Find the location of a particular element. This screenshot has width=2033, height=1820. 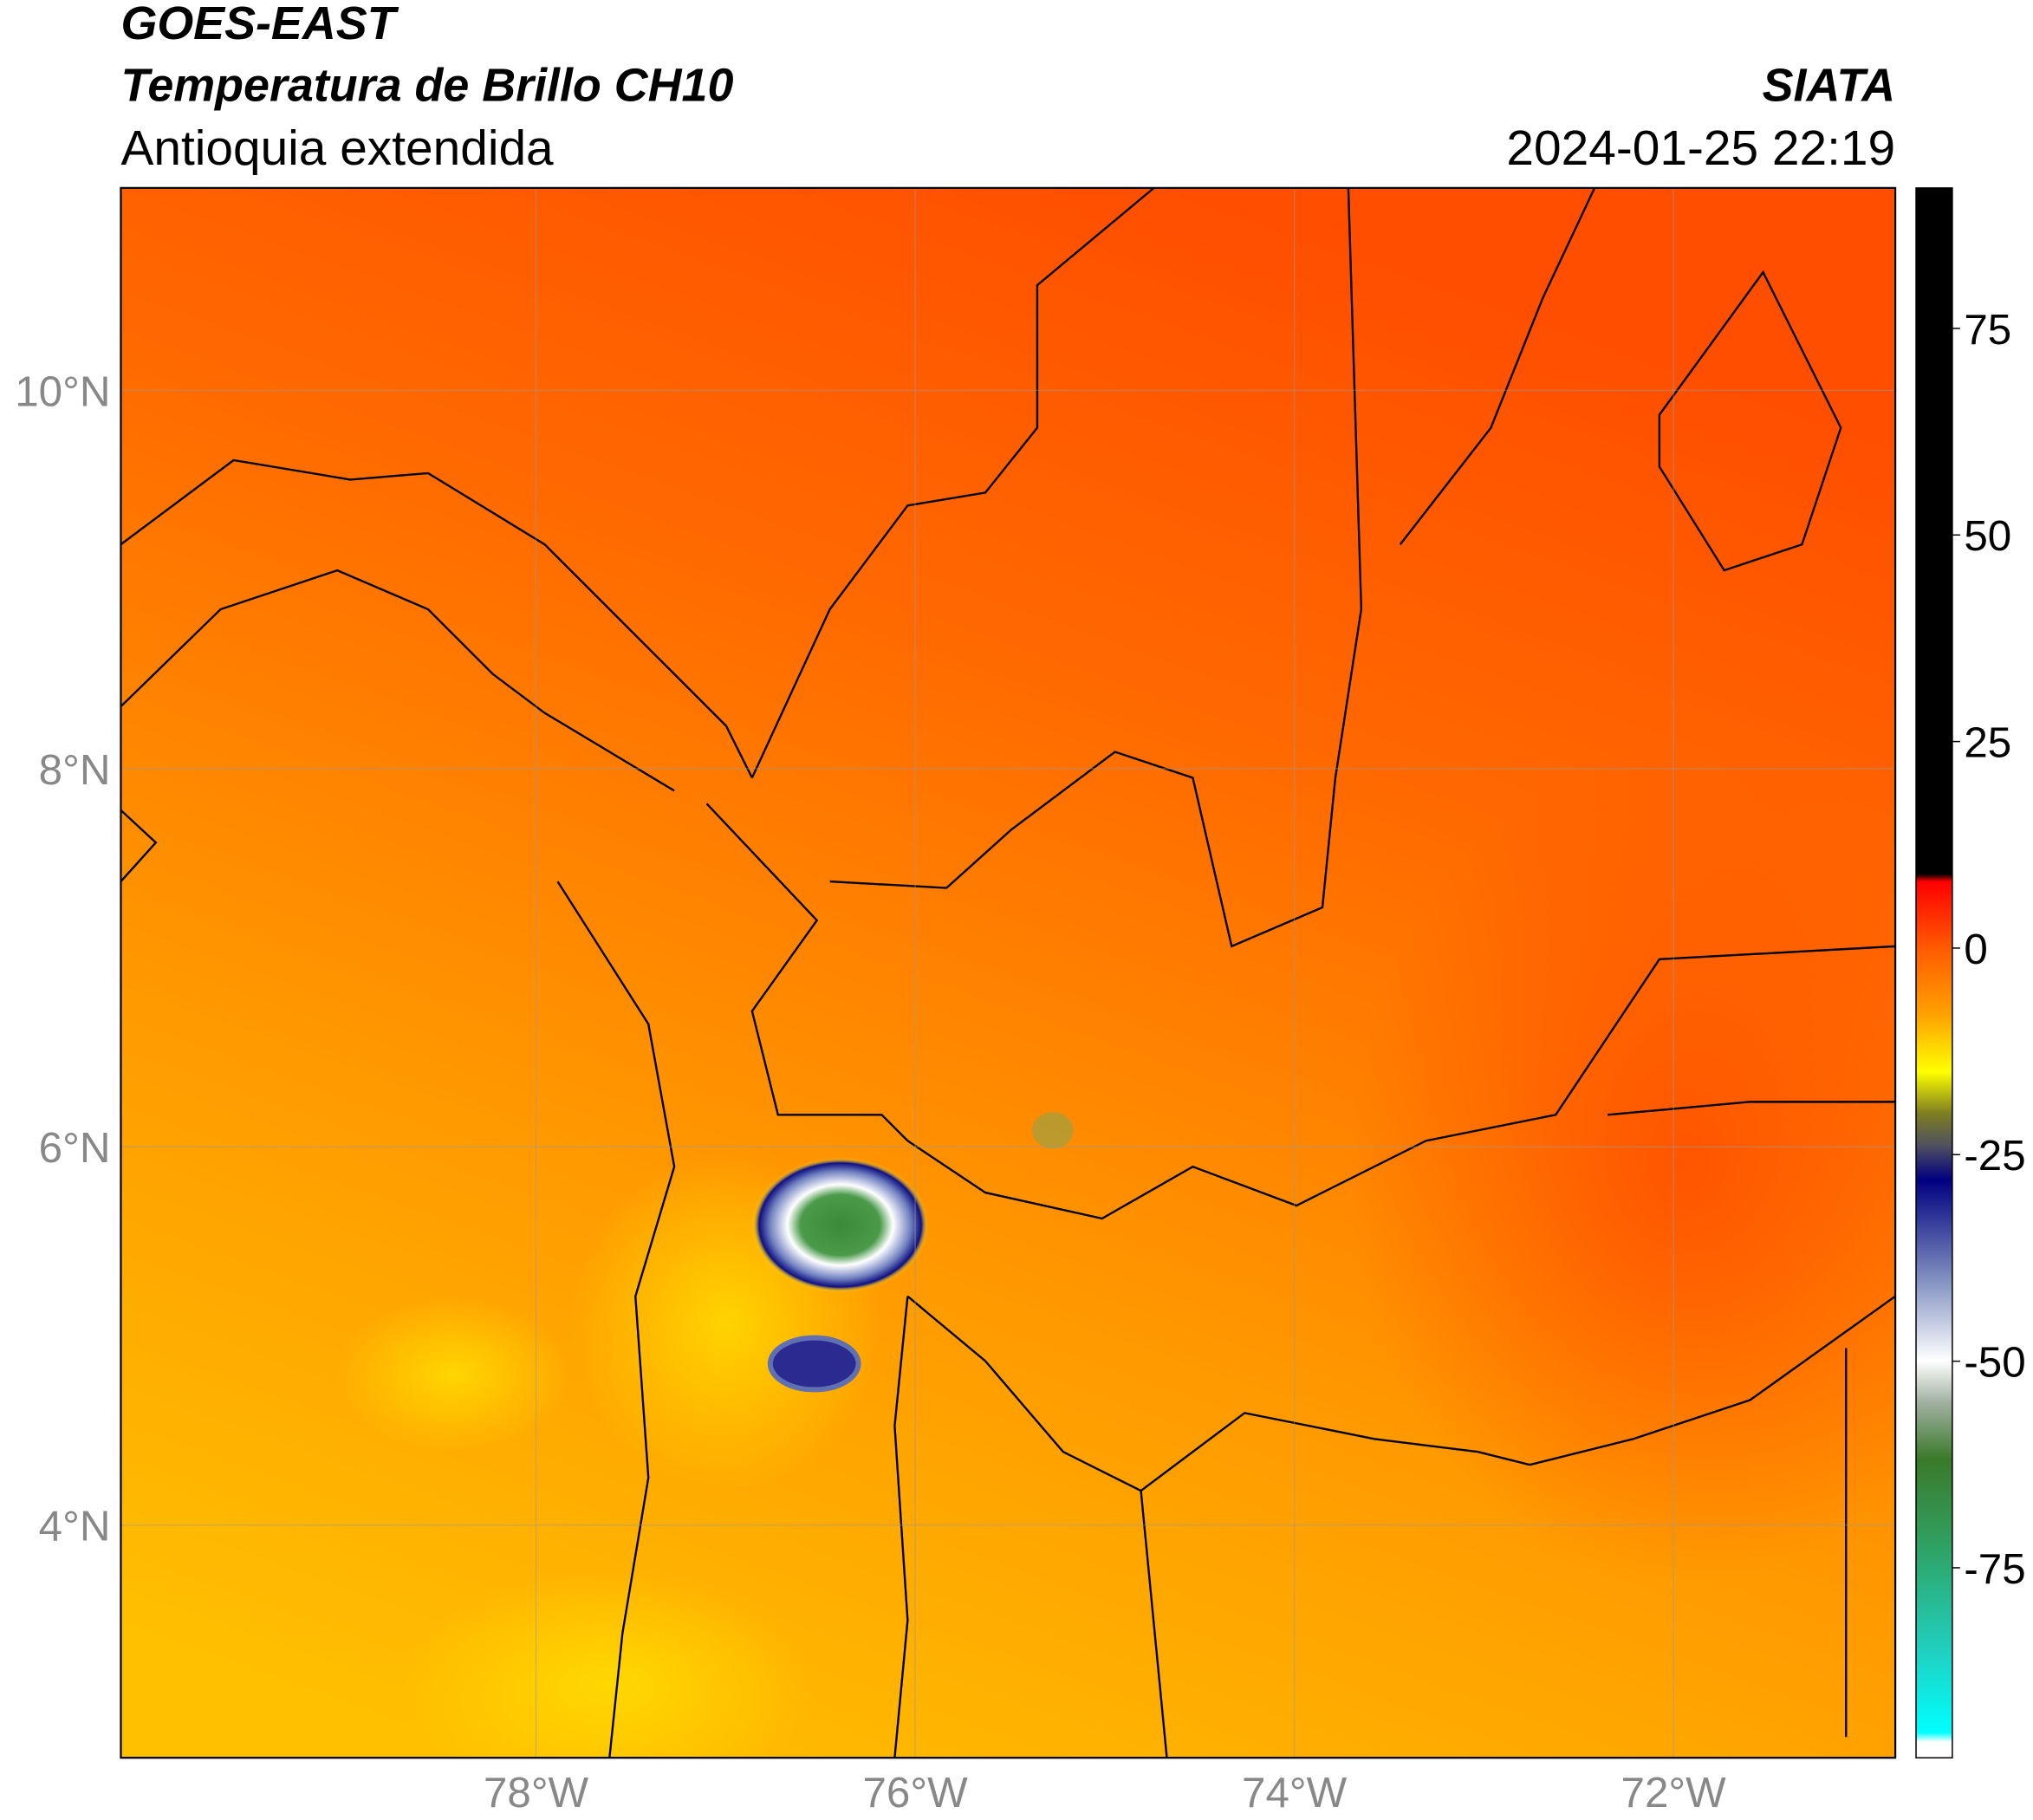

source: SIATA is located at coordinates (1830, 86).